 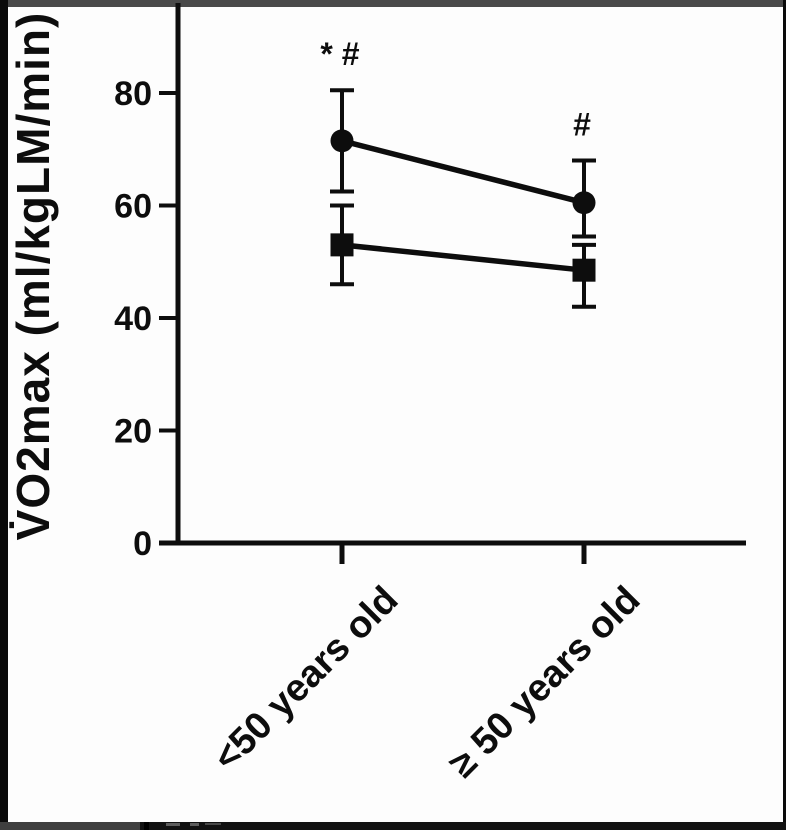 What do you see at coordinates (133, 207) in the screenshot?
I see `y-tick-label: 60` at bounding box center [133, 207].